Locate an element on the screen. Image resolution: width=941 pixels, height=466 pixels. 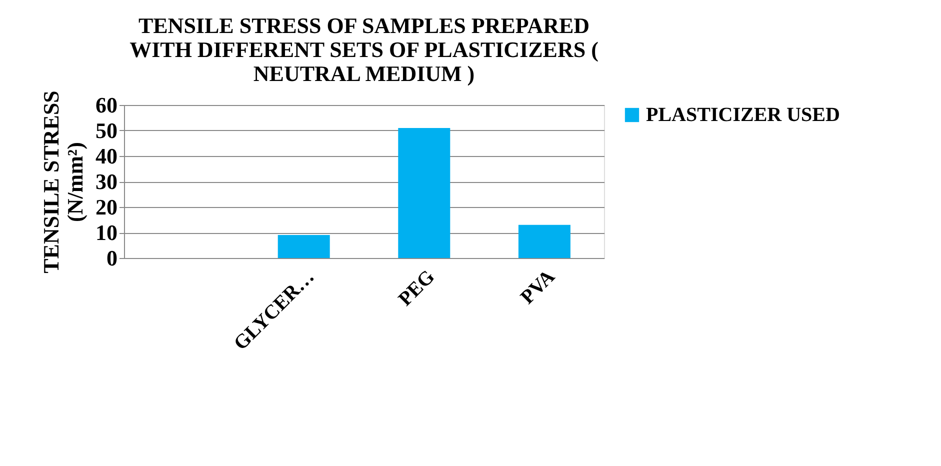
y-tick-label: 50 is located at coordinates (107, 130).